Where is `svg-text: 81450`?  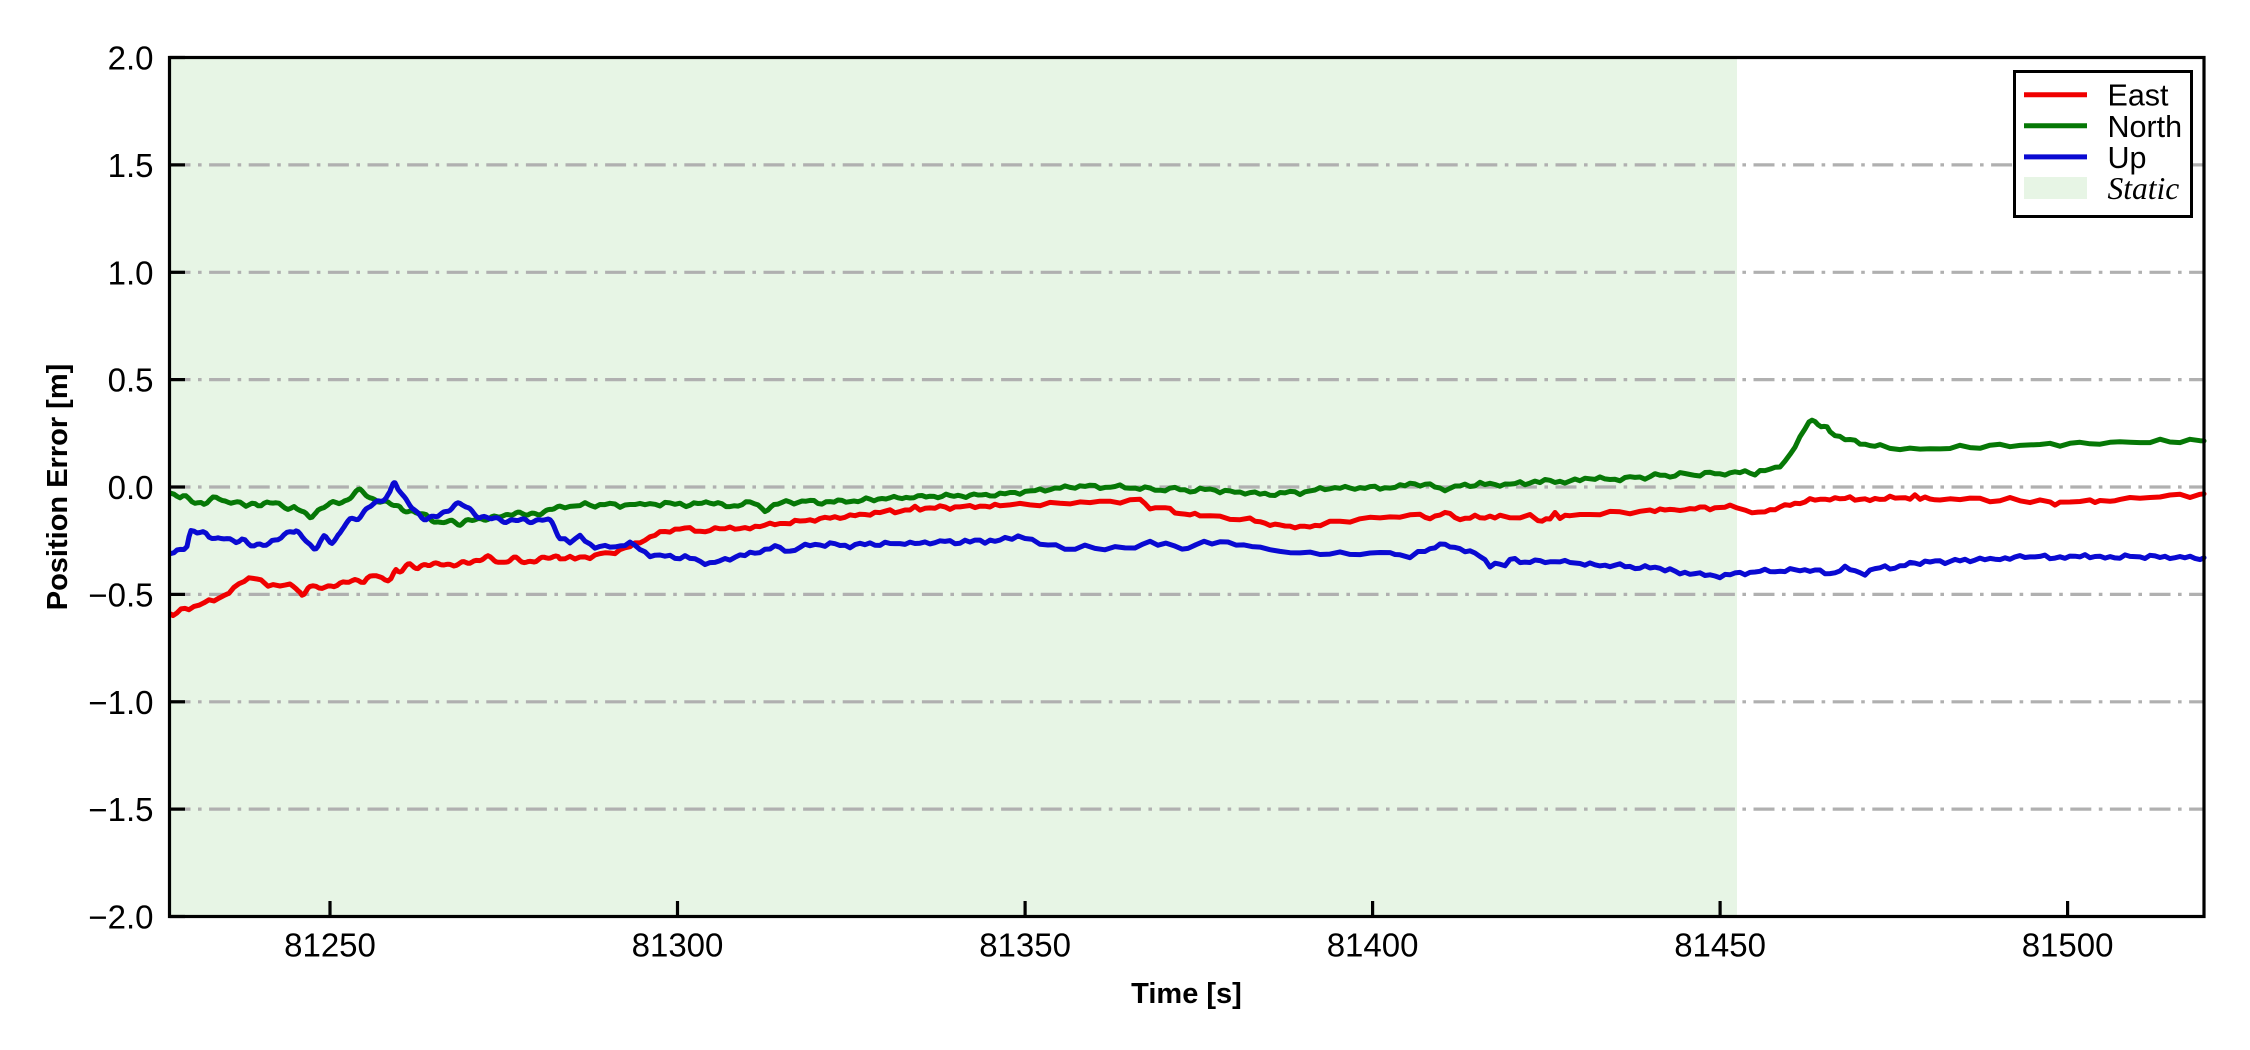
svg-text: 81450 is located at coordinates (1720, 945).